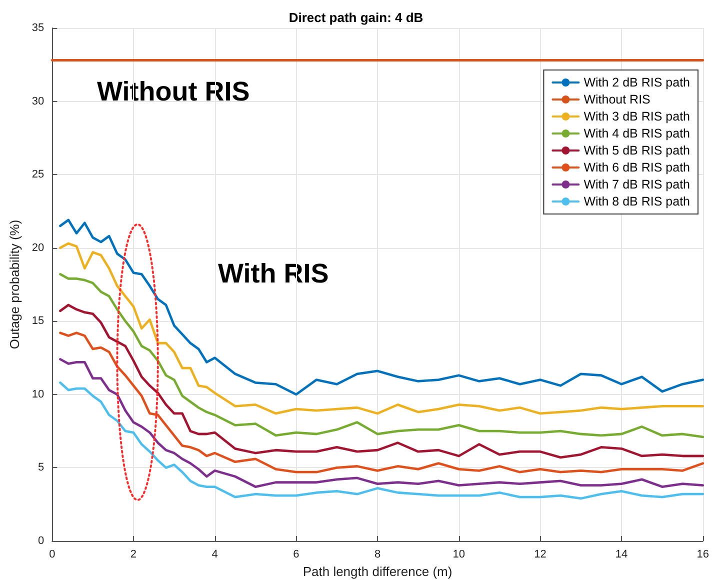 Image resolution: width=712 pixels, height=583 pixels. Describe the element at coordinates (621, 554) in the screenshot. I see `x-tick-label: 14` at that location.